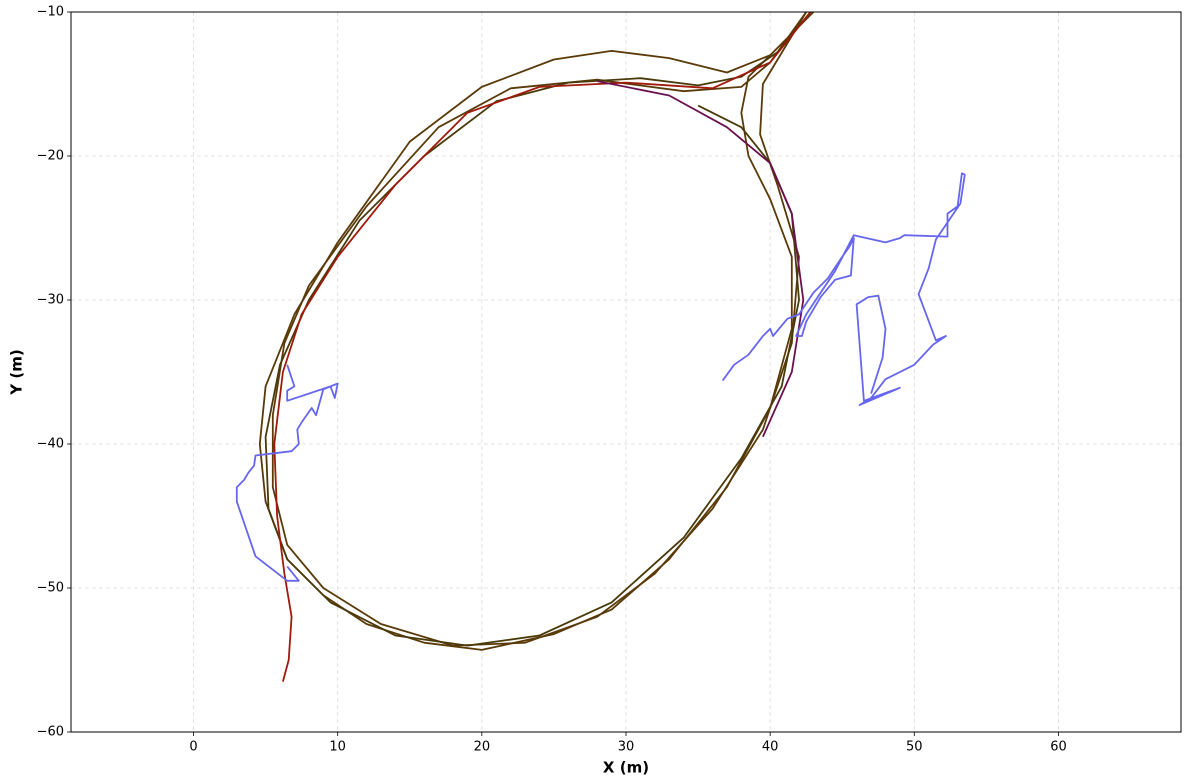 The image size is (1185, 780). I want to click on y-axis-label: Y (m), so click(17, 372).